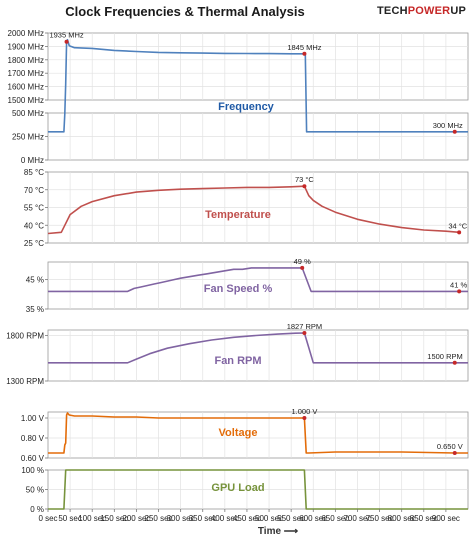  I want to click on x-tick-label: 800 sec, so click(402, 518).